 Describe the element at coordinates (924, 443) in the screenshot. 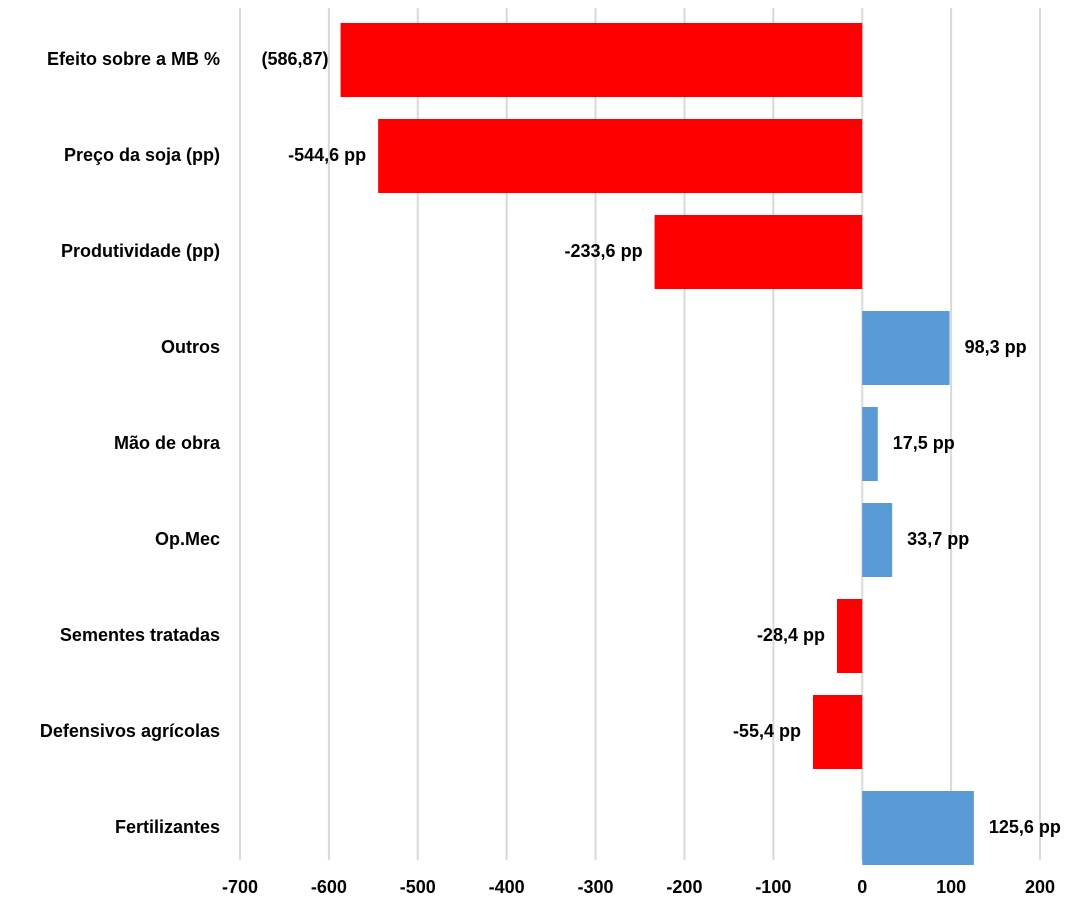

I see `data-label: 17,5 pp` at that location.